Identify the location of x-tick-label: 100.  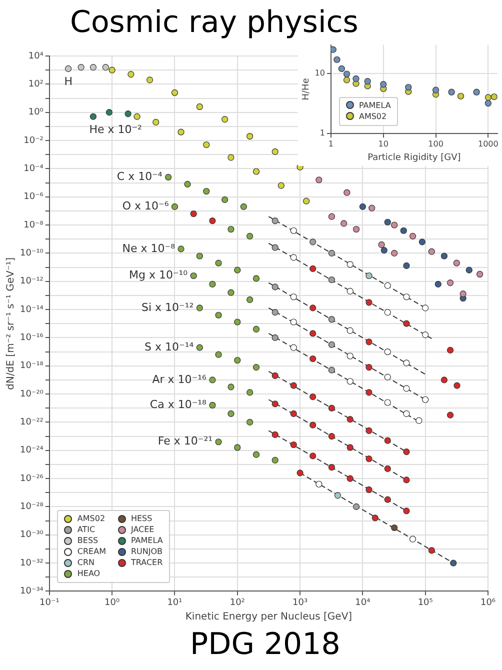
(436, 143).